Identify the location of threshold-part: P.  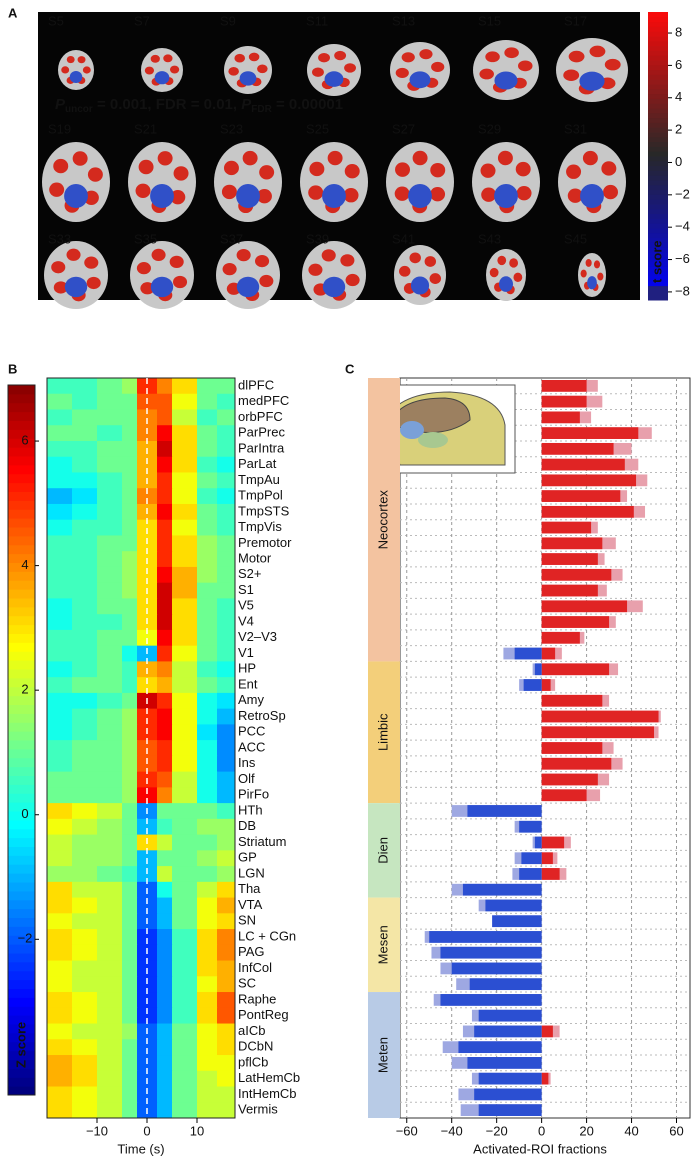
(60, 104).